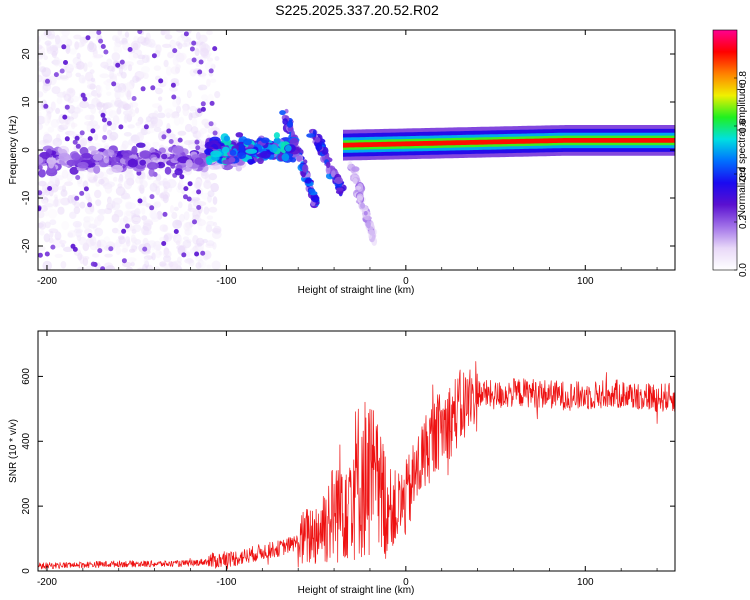 The width and height of the screenshot is (750, 600). Describe the element at coordinates (47, 281) in the screenshot. I see `spectrogram-x-tick-label: -200` at that location.